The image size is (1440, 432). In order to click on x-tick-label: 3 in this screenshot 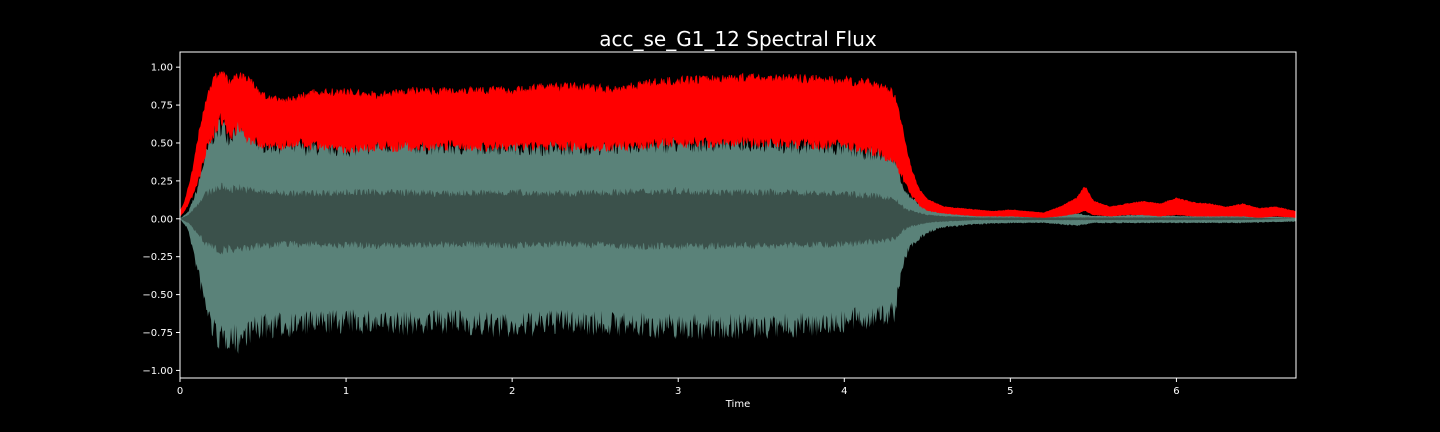, I will do `click(678, 391)`.